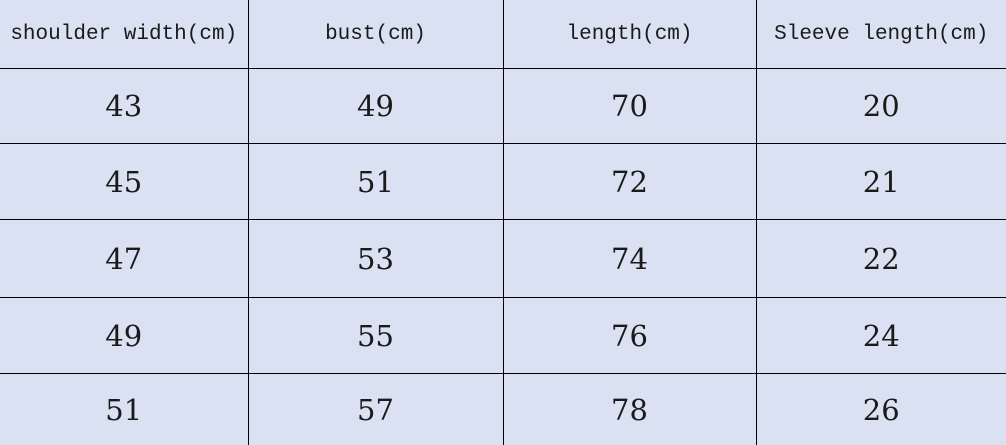 The height and width of the screenshot is (445, 1006). Describe the element at coordinates (630, 106) in the screenshot. I see `cell-length: 70` at that location.